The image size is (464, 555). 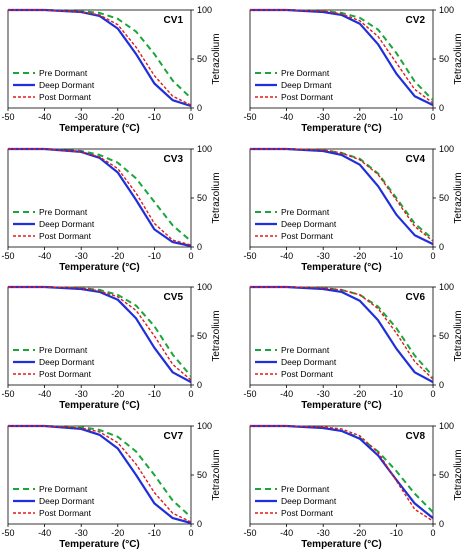 I want to click on panel-title: CV1, so click(x=174, y=20).